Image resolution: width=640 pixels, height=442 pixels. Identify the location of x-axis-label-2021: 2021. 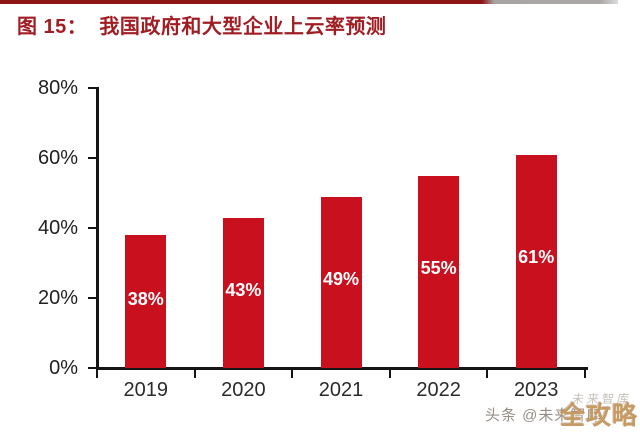
(341, 390).